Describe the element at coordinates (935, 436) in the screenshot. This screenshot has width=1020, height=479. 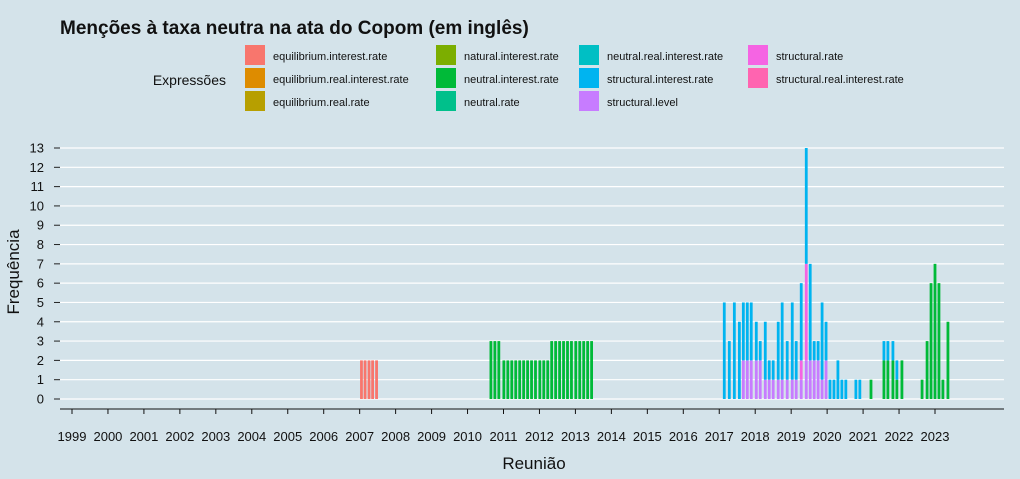
I see `x-tick-label: 2023` at that location.